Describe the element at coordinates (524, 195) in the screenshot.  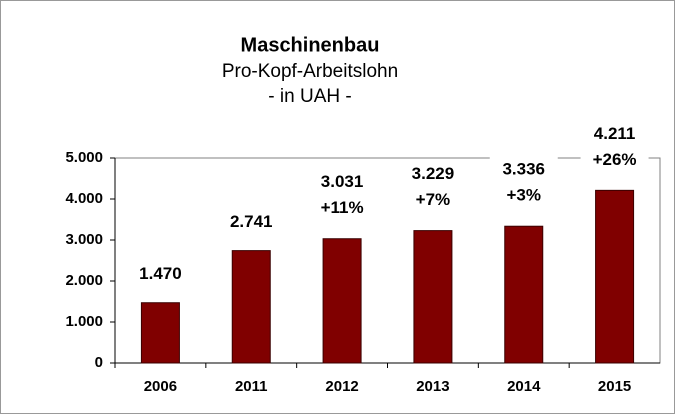
I see `growth-label: +3%` at that location.